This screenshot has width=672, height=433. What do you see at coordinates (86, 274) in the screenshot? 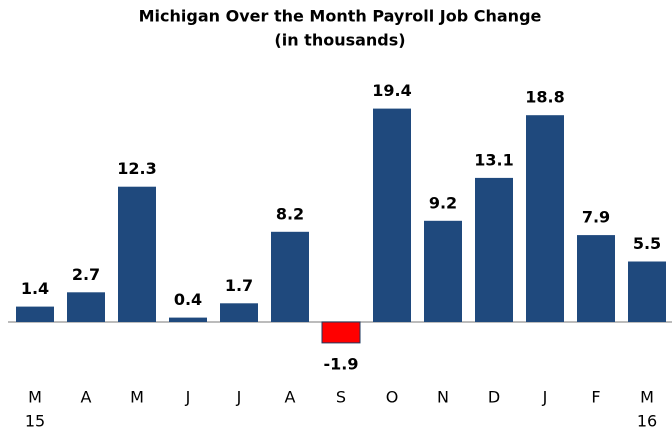
I see `value-label: 2.7` at bounding box center [86, 274].